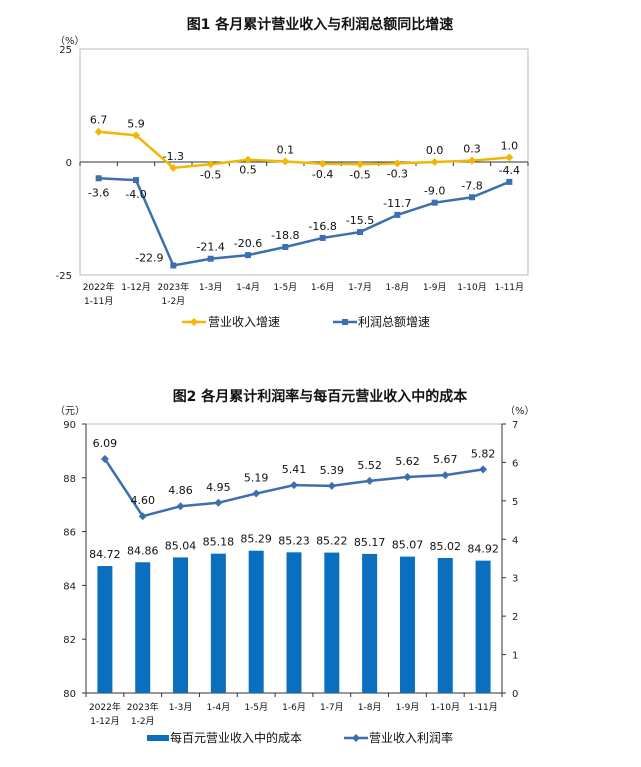  I want to click on chart2-x-tick-label: 1-4月, so click(219, 707).